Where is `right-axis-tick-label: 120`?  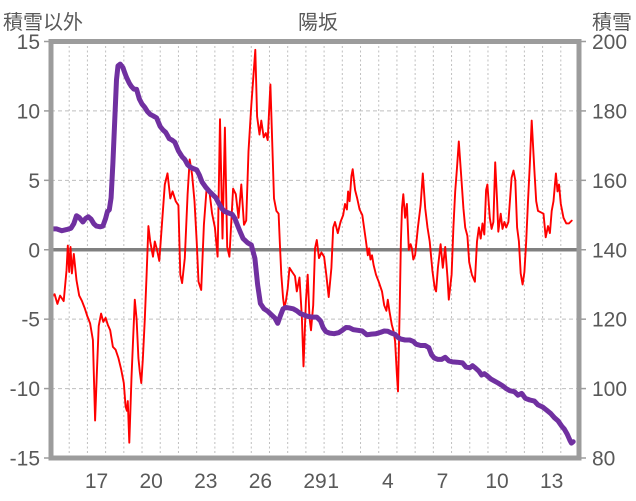 right-axis-tick-label: 120 is located at coordinates (609, 320).